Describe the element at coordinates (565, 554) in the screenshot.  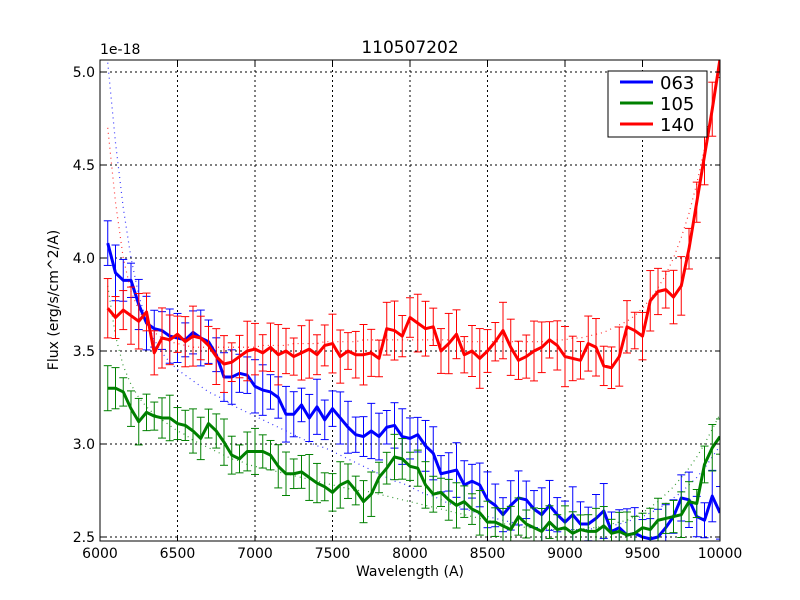
I see `x-tick-label: 9000` at that location.